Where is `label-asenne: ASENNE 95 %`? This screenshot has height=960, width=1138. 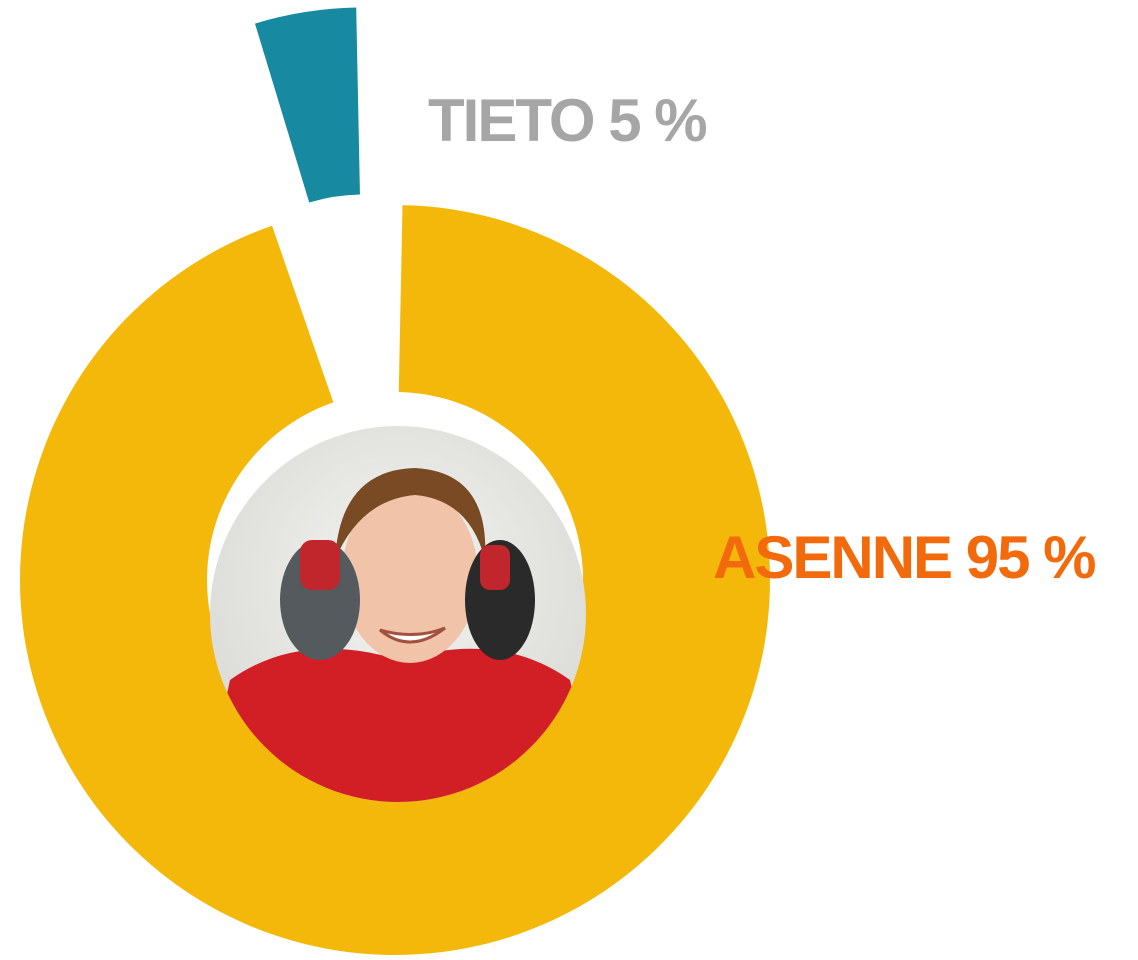 label-asenne: ASENNE 95 % is located at coordinates (904, 557).